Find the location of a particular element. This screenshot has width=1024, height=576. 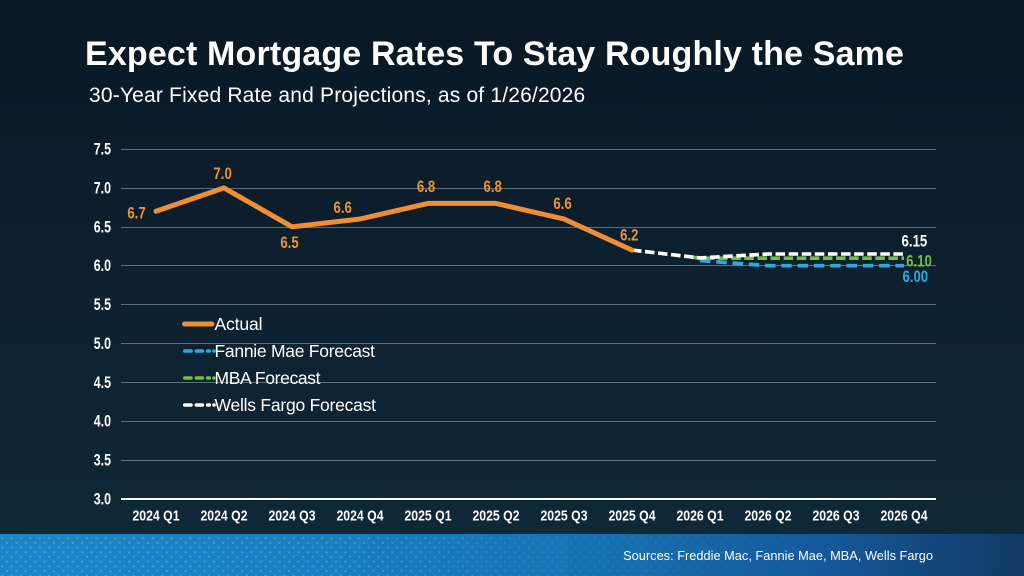

svg-text: 2025 Q1 is located at coordinates (428, 515).